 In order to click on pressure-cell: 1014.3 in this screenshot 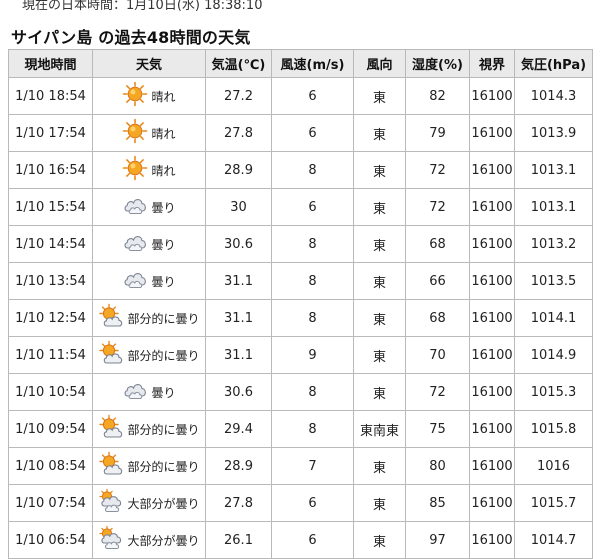, I will do `click(553, 96)`.